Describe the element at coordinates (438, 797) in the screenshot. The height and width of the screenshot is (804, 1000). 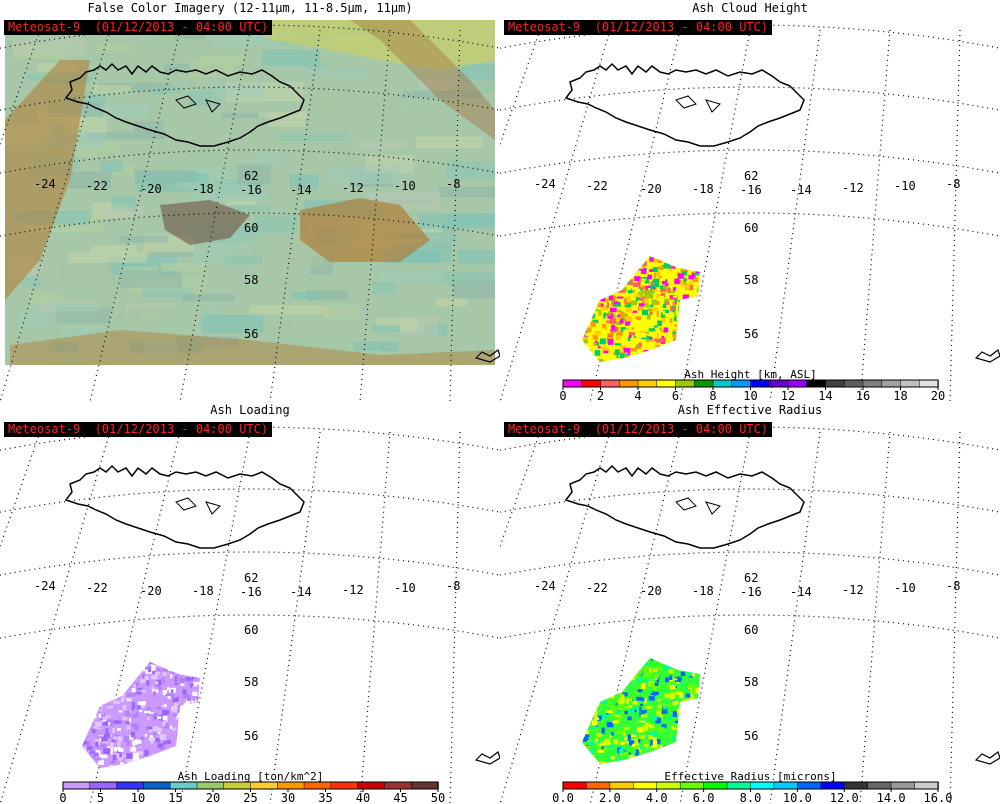
I see `colorbar-tick-label: 50` at that location.